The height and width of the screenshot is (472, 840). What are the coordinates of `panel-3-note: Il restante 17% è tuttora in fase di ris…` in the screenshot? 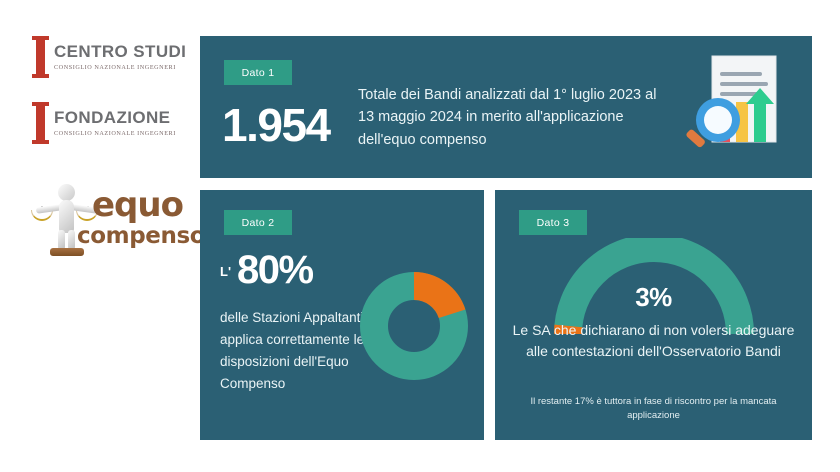 It's located at (653, 409).